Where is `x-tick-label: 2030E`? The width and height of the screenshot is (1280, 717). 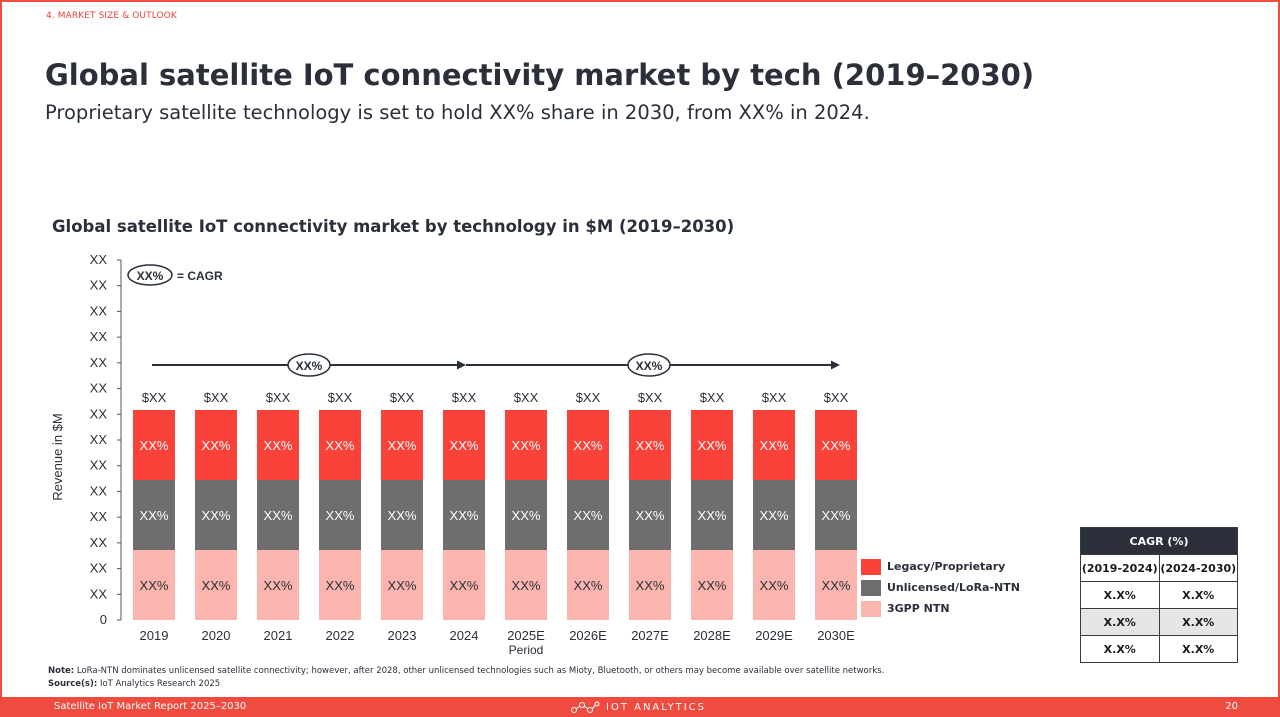 x-tick-label: 2030E is located at coordinates (836, 635).